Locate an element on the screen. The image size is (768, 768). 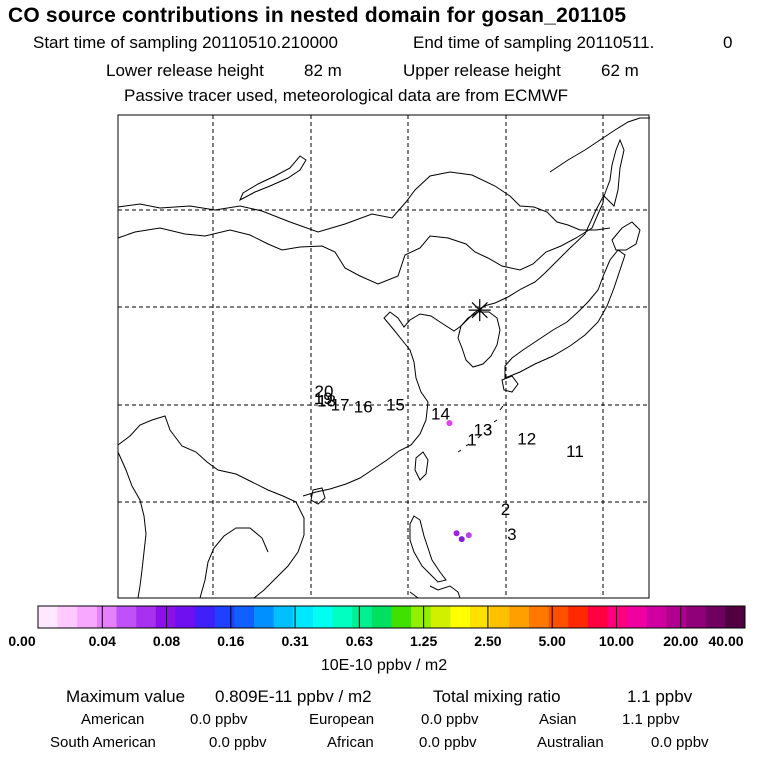
trajectory-label: 14 is located at coordinates (440, 413).